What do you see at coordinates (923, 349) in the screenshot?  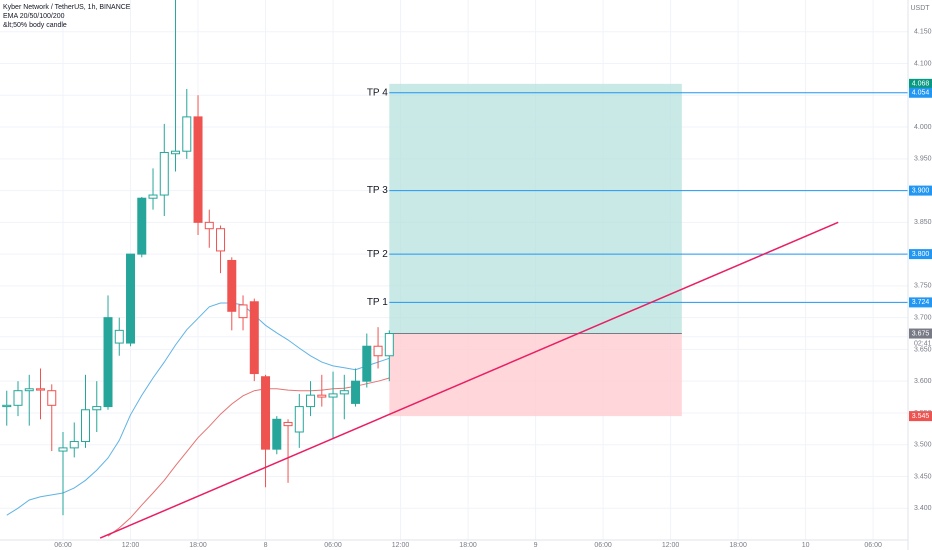 I see `y-tick-label: 3.650` at bounding box center [923, 349].